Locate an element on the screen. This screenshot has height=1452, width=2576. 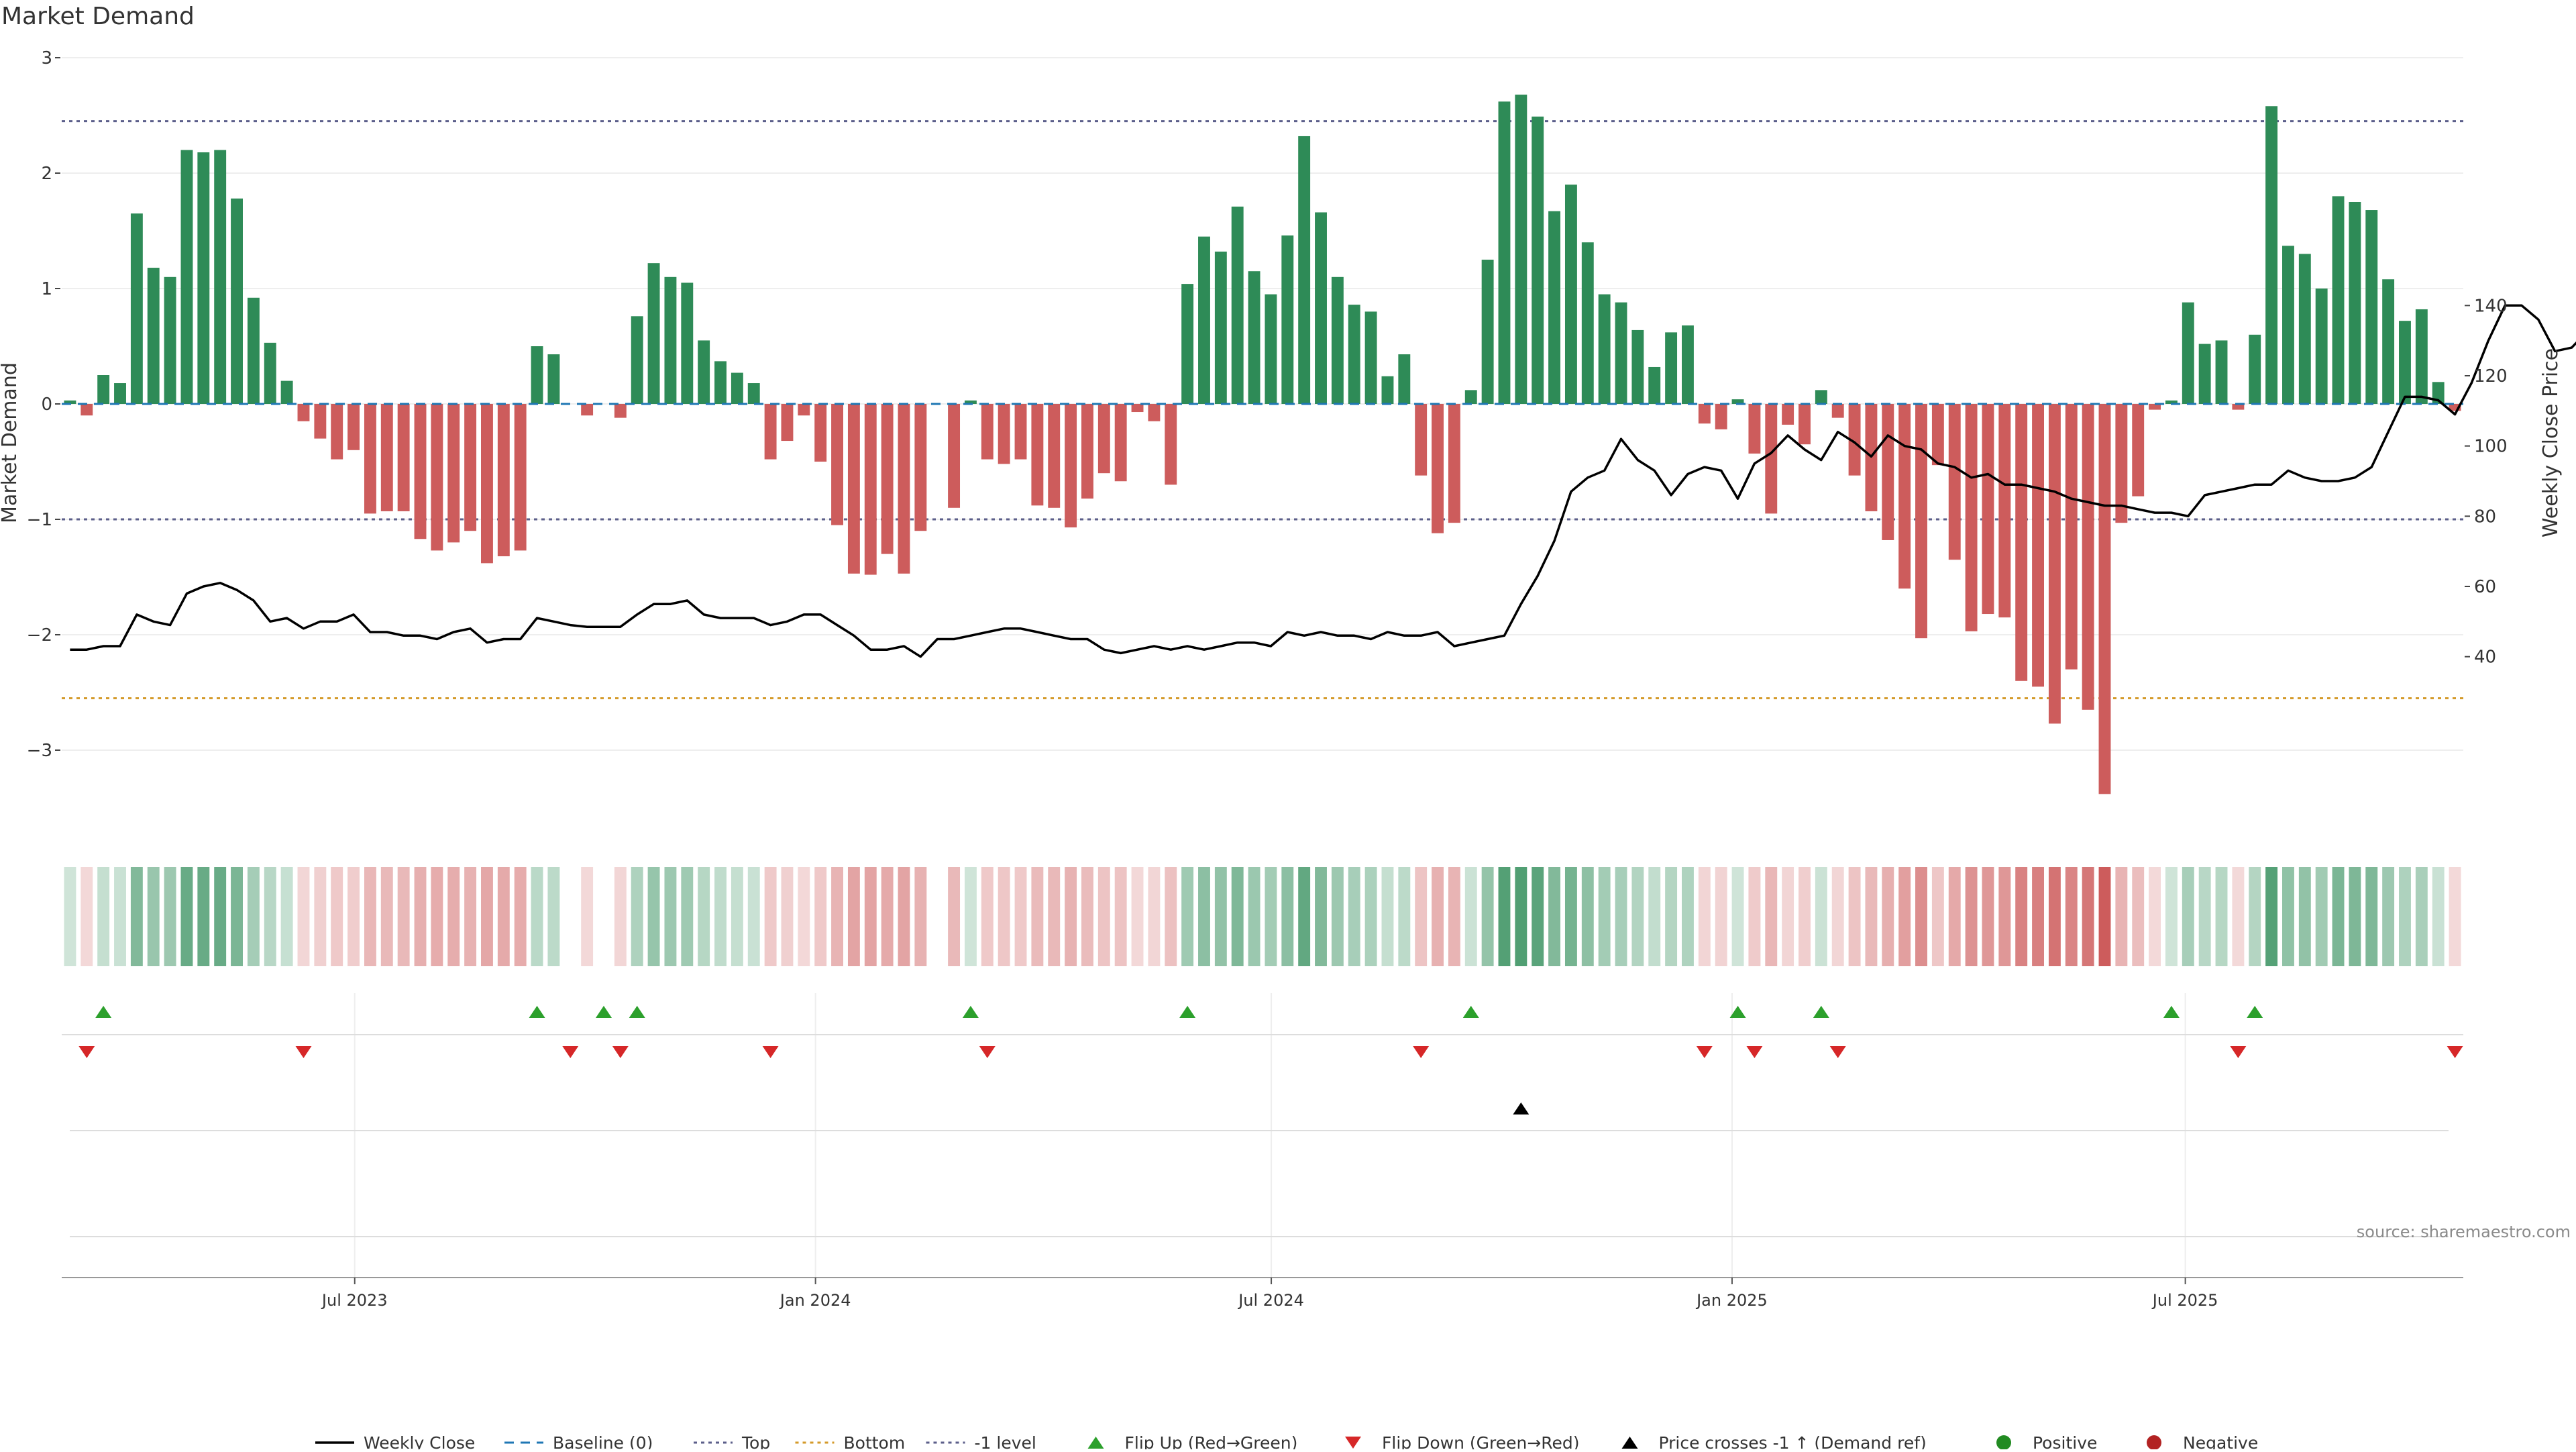
legend-item: Bottom is located at coordinates (850, 1443).